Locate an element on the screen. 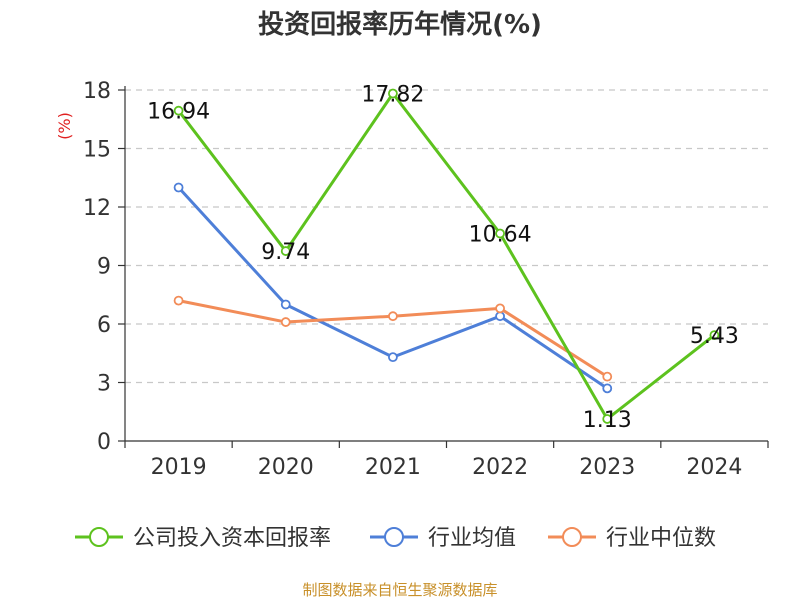  data-label: 16.94 is located at coordinates (178, 112).